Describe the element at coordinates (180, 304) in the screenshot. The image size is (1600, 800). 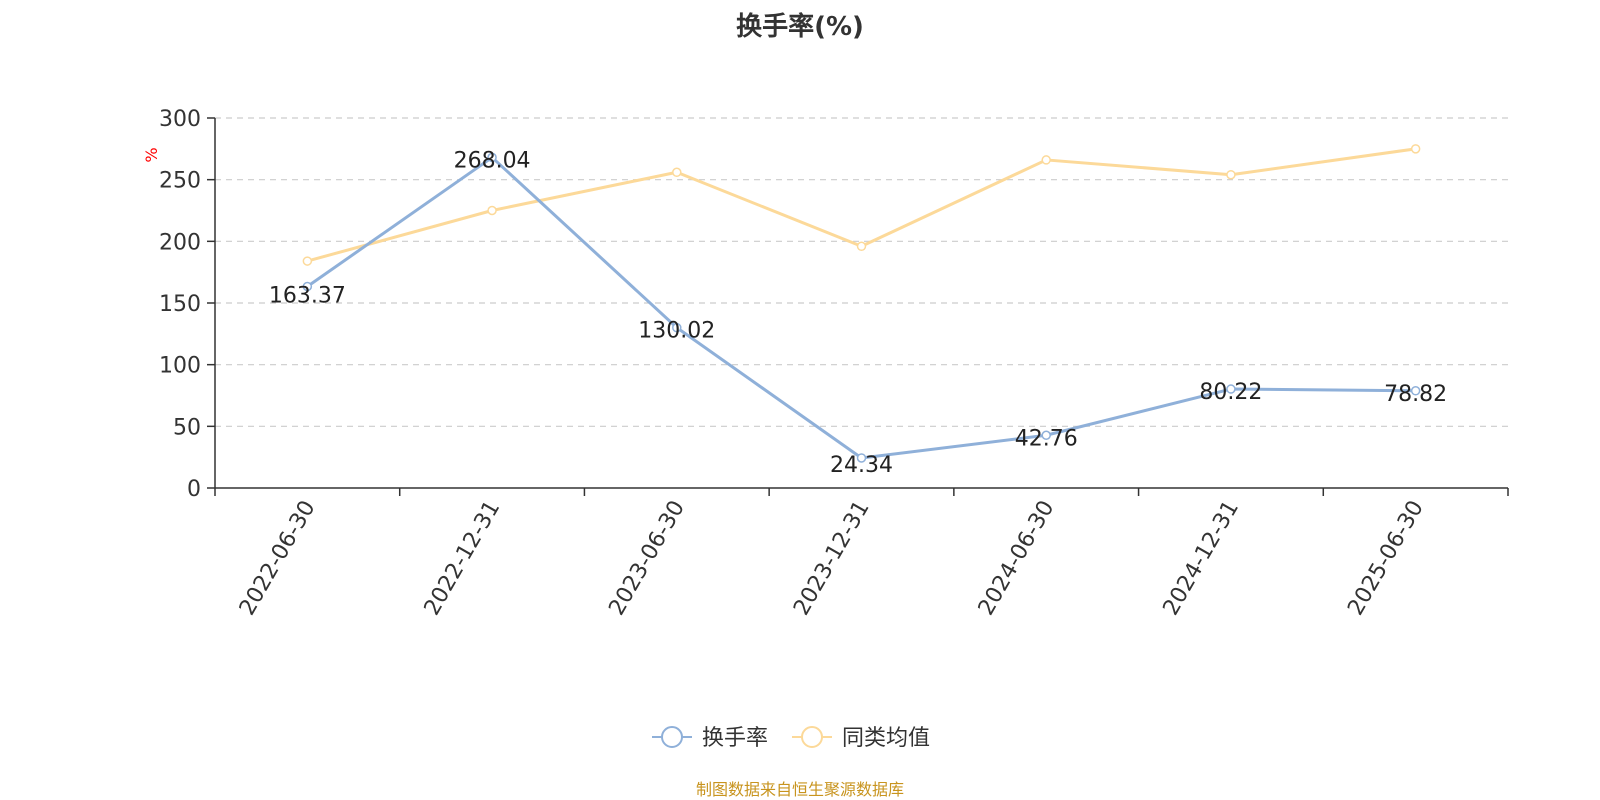
I see `y-tick-label: 150` at that location.